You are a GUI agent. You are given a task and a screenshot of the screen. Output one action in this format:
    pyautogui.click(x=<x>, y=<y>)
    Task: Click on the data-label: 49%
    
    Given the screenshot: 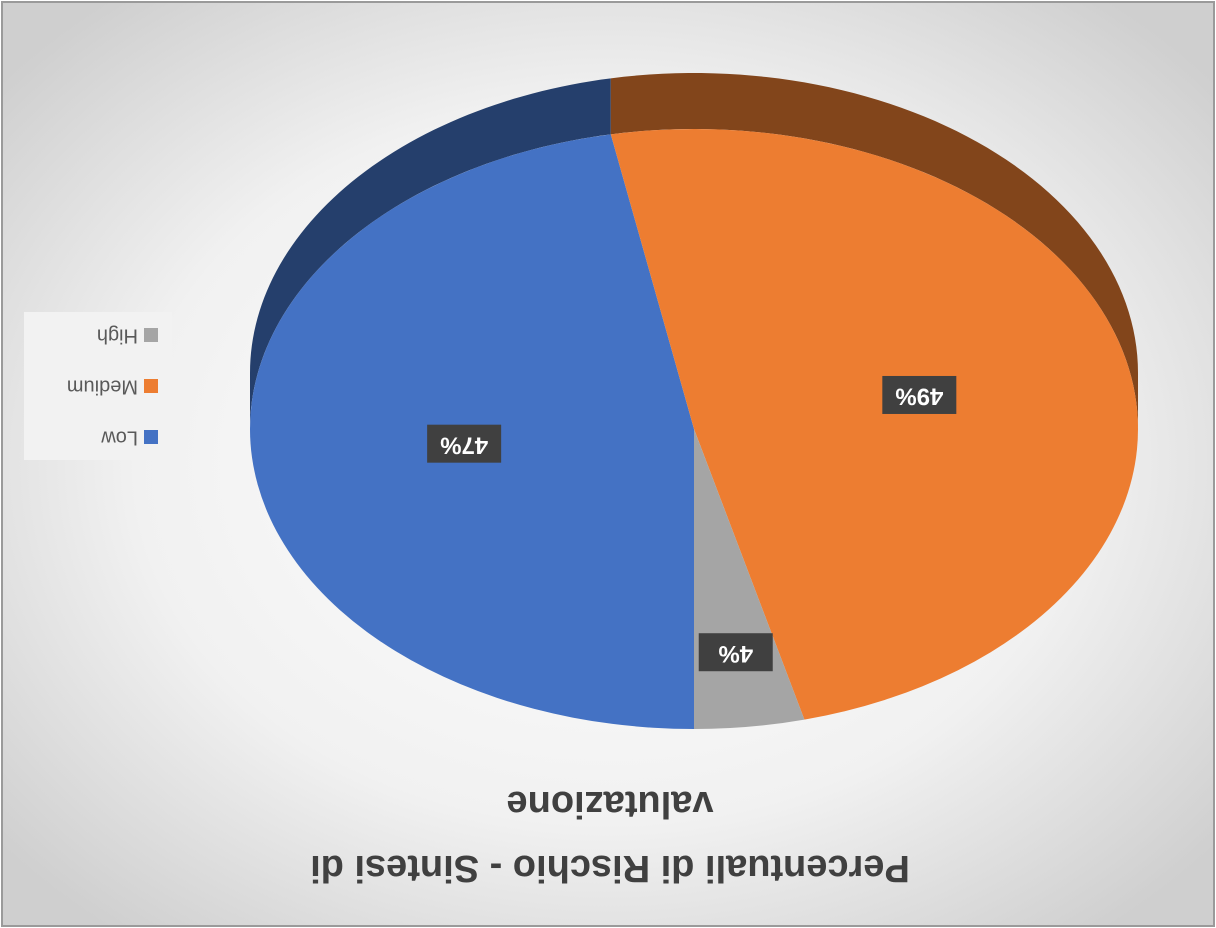 What is the action you would take?
    pyautogui.click(x=919, y=396)
    